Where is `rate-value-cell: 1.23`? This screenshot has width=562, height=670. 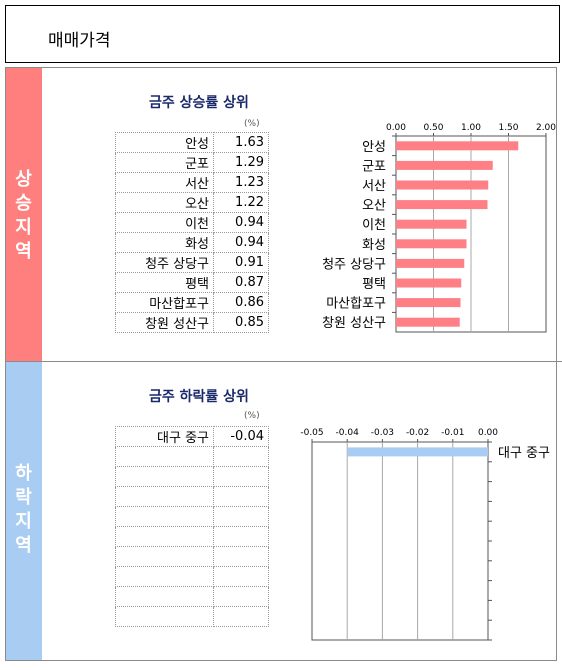
rate-value-cell: 1.23 is located at coordinates (241, 182).